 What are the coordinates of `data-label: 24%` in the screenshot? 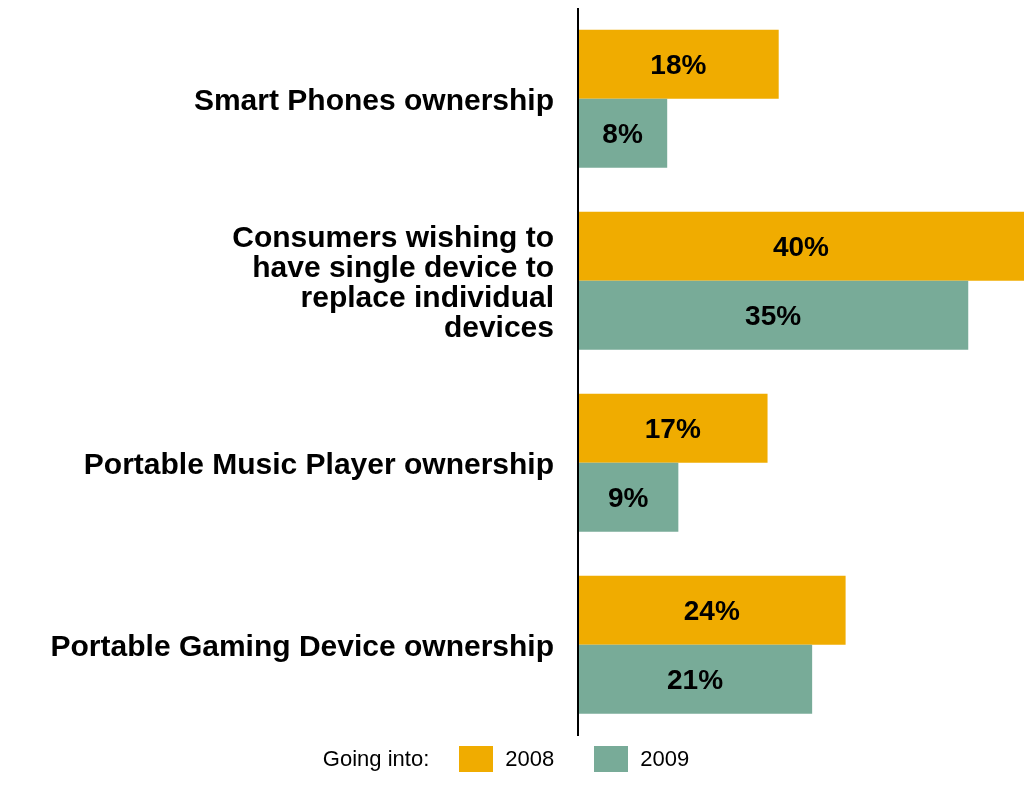 It's located at (711, 611).